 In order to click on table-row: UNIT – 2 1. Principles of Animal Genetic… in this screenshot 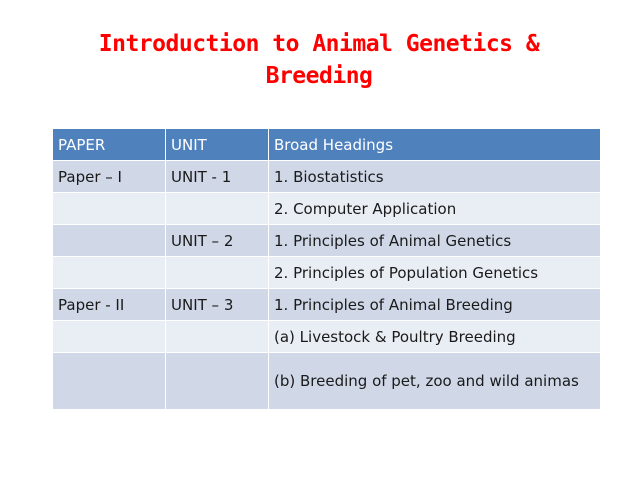, I will do `click(326, 240)`.